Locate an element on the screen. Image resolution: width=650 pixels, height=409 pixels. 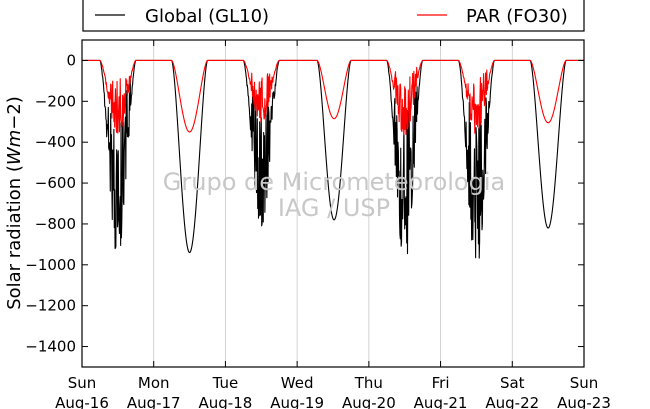
x-tick-label-date: Aug-23 is located at coordinates (584, 401).